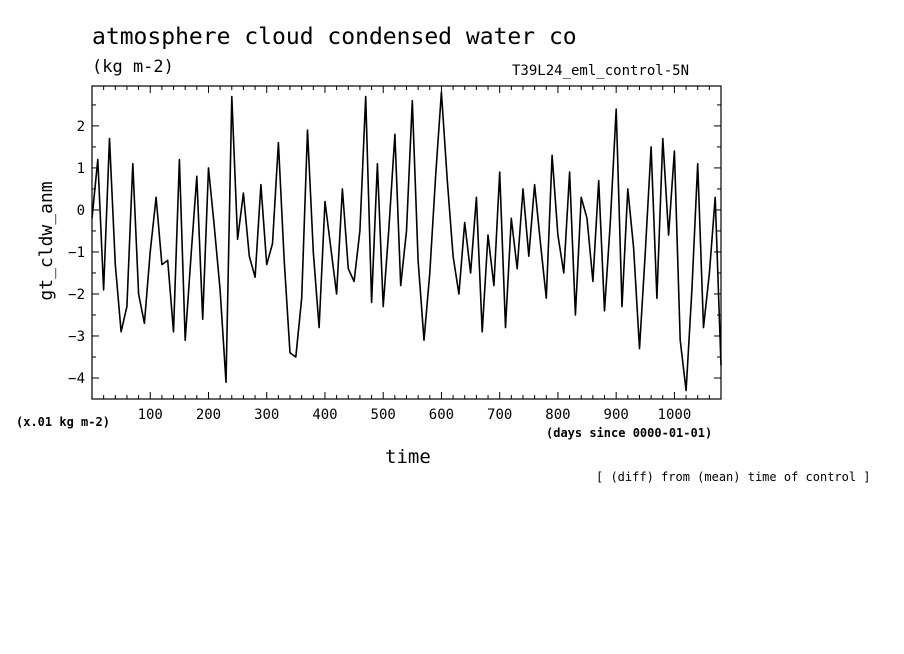  I want to click on x-axis-unit: (days since 0000-01-01), so click(629, 433).